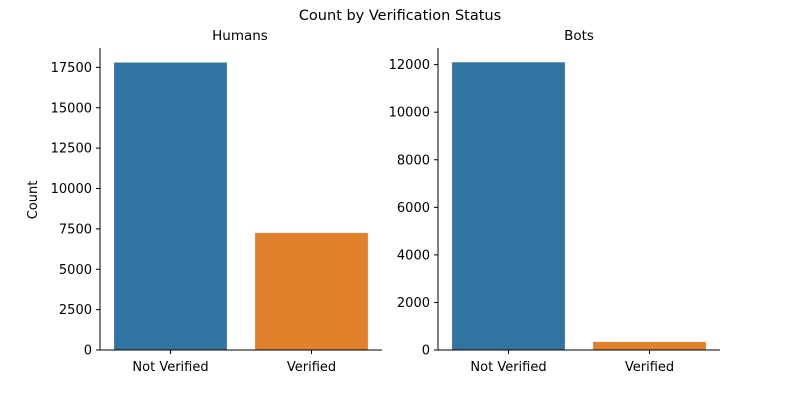 This screenshot has width=800, height=400. What do you see at coordinates (75, 310) in the screenshot?
I see `y-tick-label: 2500` at bounding box center [75, 310].